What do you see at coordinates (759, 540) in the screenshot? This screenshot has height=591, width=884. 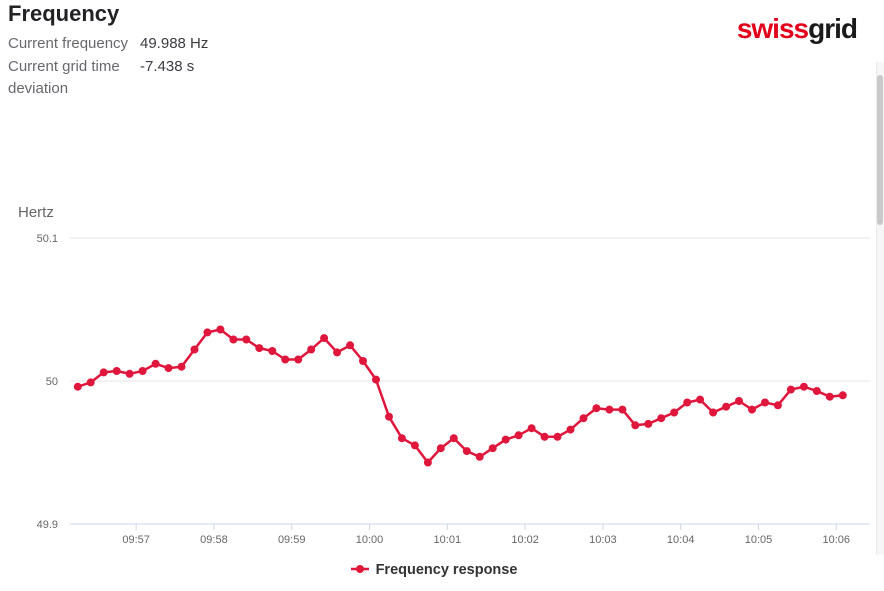 I see `x-tick-label: 10:05` at bounding box center [759, 540].